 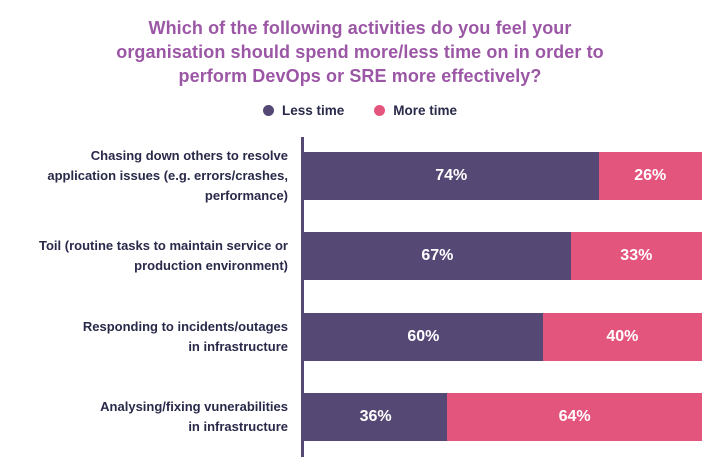 I want to click on stacked-bar: 67% 33%, so click(x=503, y=256).